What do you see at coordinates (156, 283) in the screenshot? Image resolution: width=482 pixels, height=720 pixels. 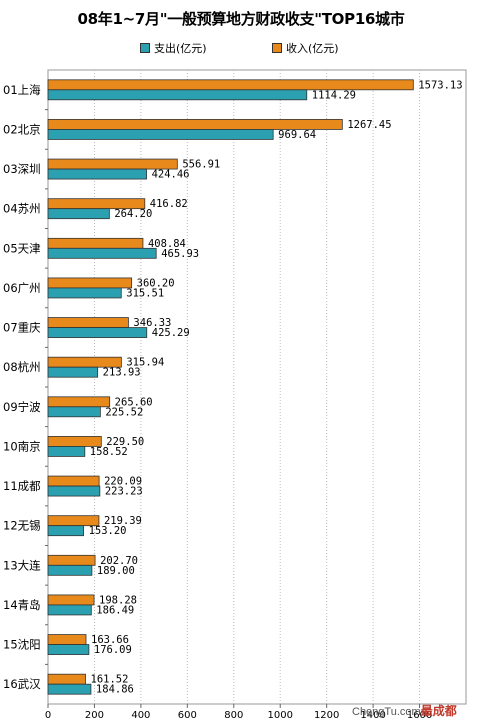 I see `value-label-income: 360.20` at bounding box center [156, 283].